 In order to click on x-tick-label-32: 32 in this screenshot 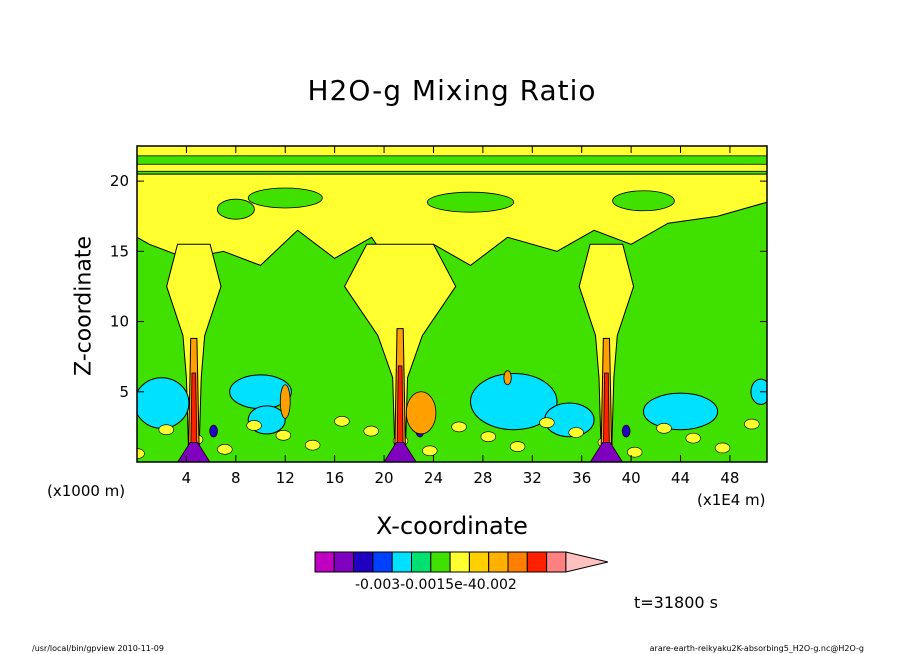, I will do `click(532, 478)`.